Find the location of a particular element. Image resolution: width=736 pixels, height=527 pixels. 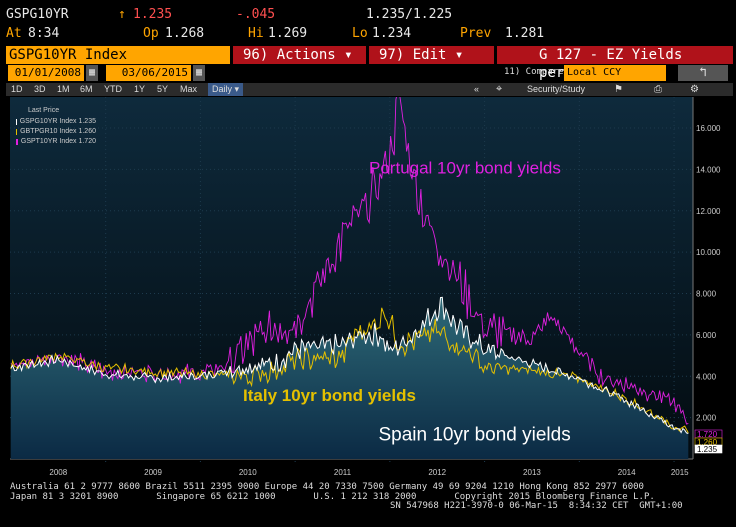

legend-title: Last Price is located at coordinates (44, 110).